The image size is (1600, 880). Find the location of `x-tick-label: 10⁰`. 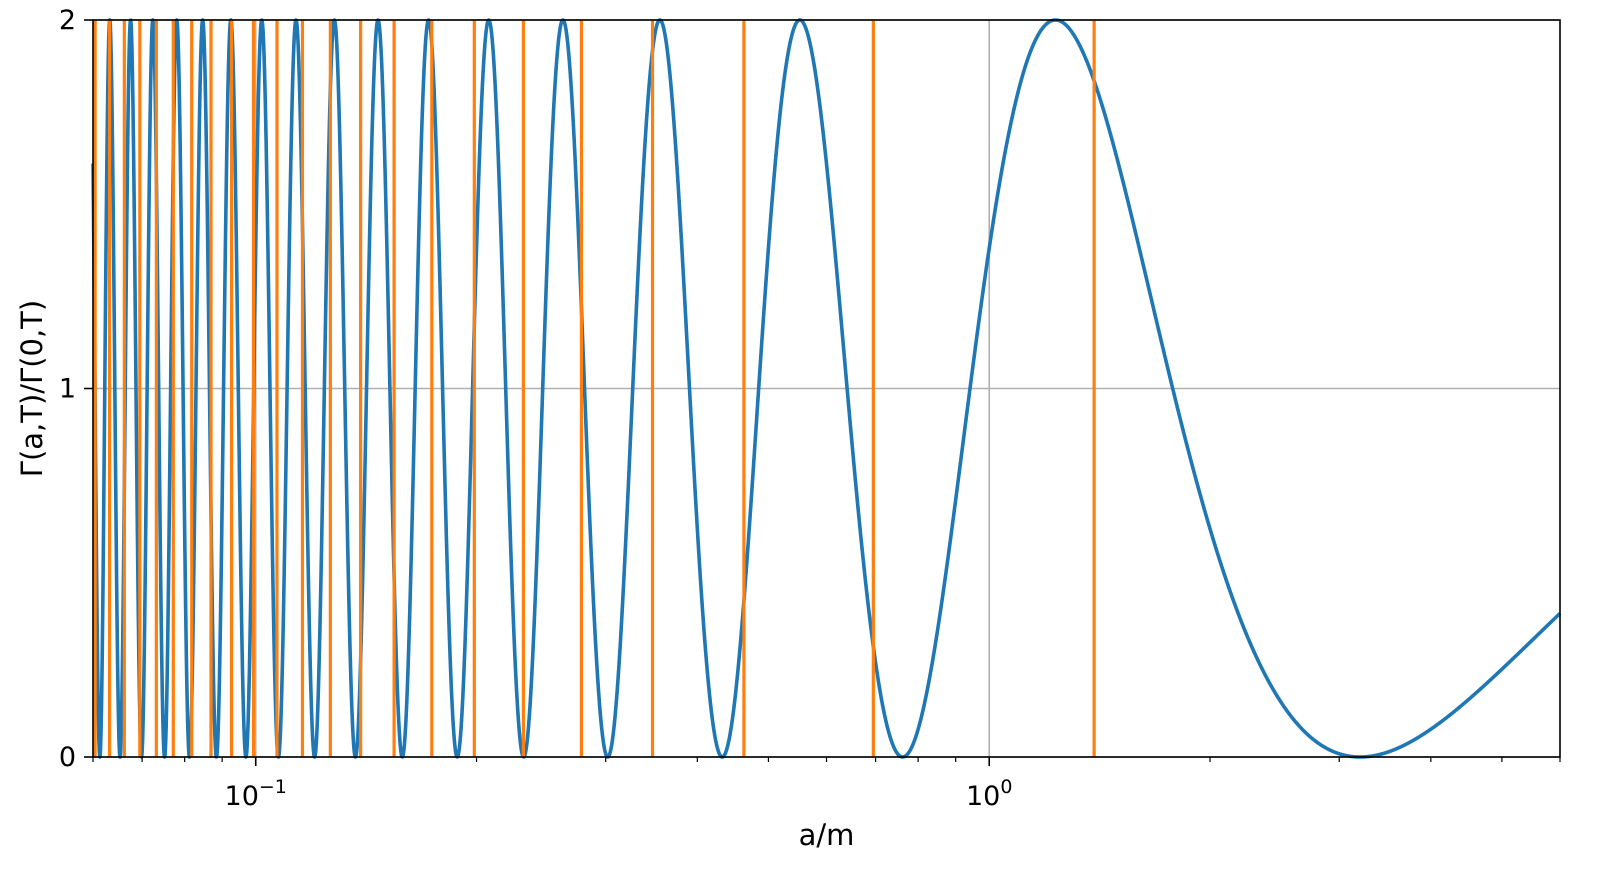

x-tick-label: 10⁰ is located at coordinates (989, 794).